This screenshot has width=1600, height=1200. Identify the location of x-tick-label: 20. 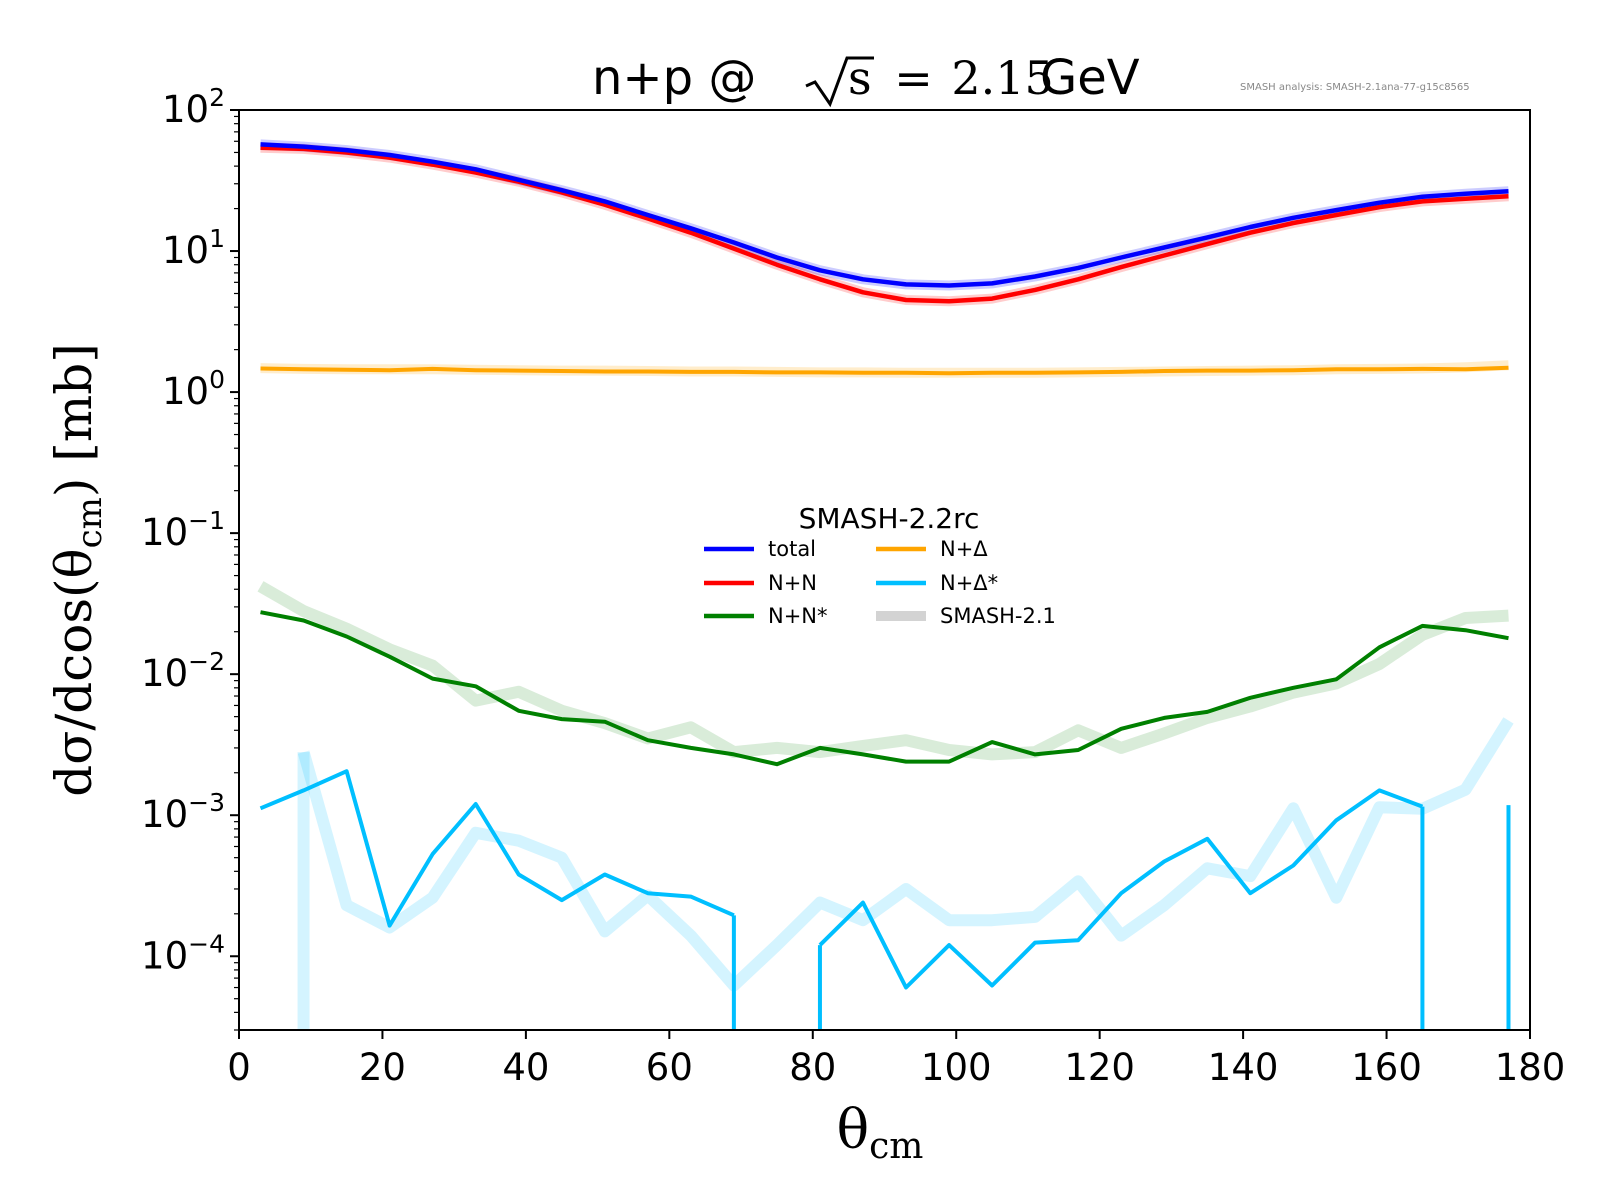
(382, 1067).